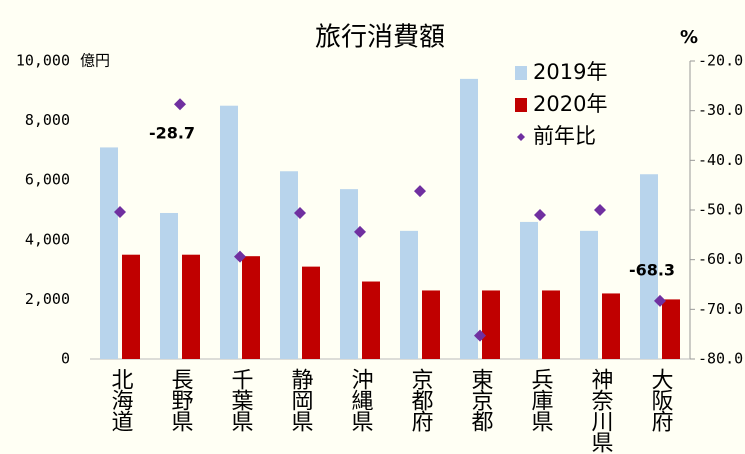  Describe the element at coordinates (720, 110) in the screenshot. I see `y2-tick-label: -30.0` at that location.